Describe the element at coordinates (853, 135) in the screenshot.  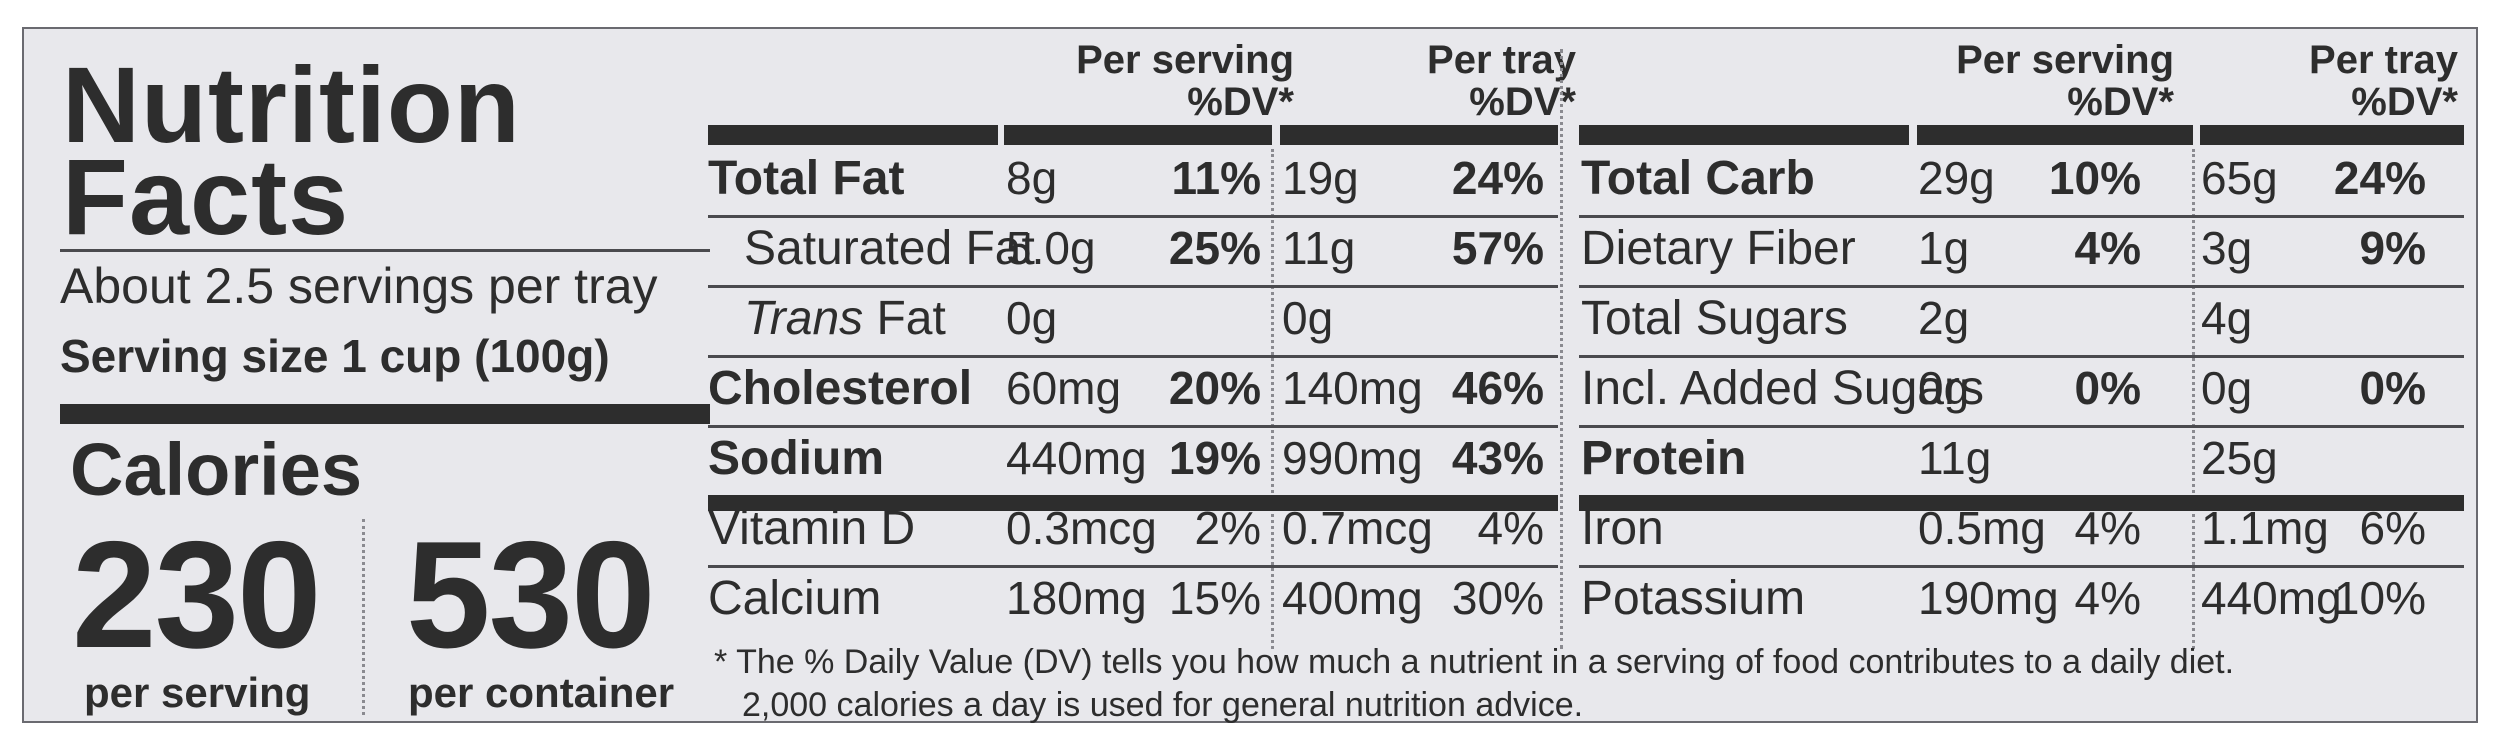
I see `left-header-bar-name` at that location.